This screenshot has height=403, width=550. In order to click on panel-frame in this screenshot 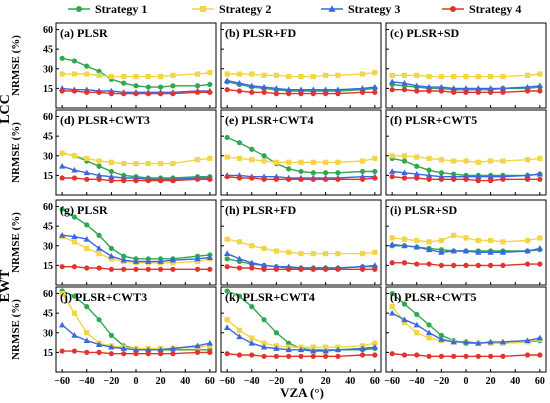, I will do `click(301, 329)`.